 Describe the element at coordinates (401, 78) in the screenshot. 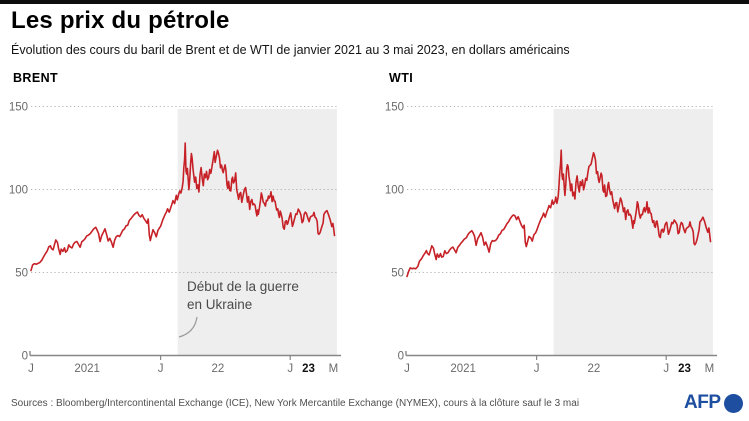

I see `wti-chart-title: WTI` at that location.